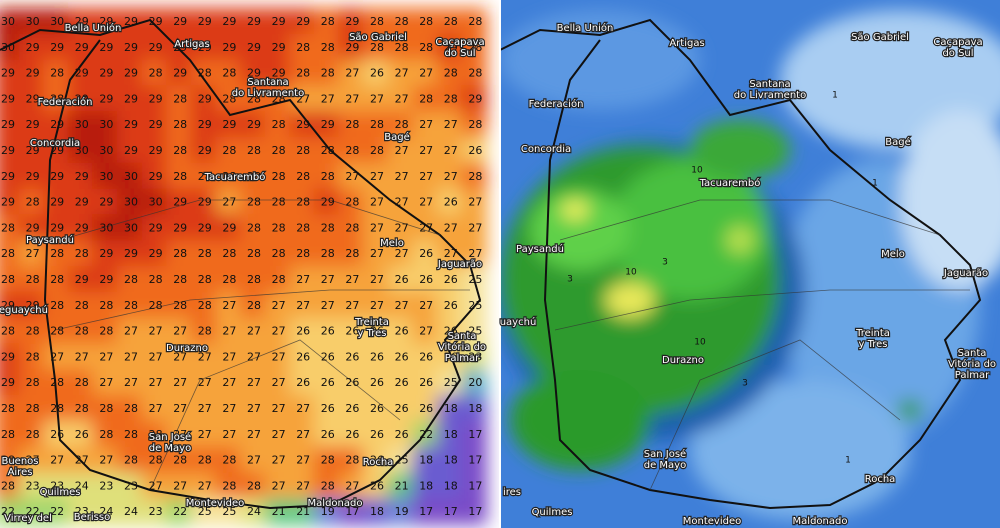 This screenshot has height=528, width=1000. What do you see at coordinates (880, 37) in the screenshot?
I see `city-label: São Gabriel` at bounding box center [880, 37].